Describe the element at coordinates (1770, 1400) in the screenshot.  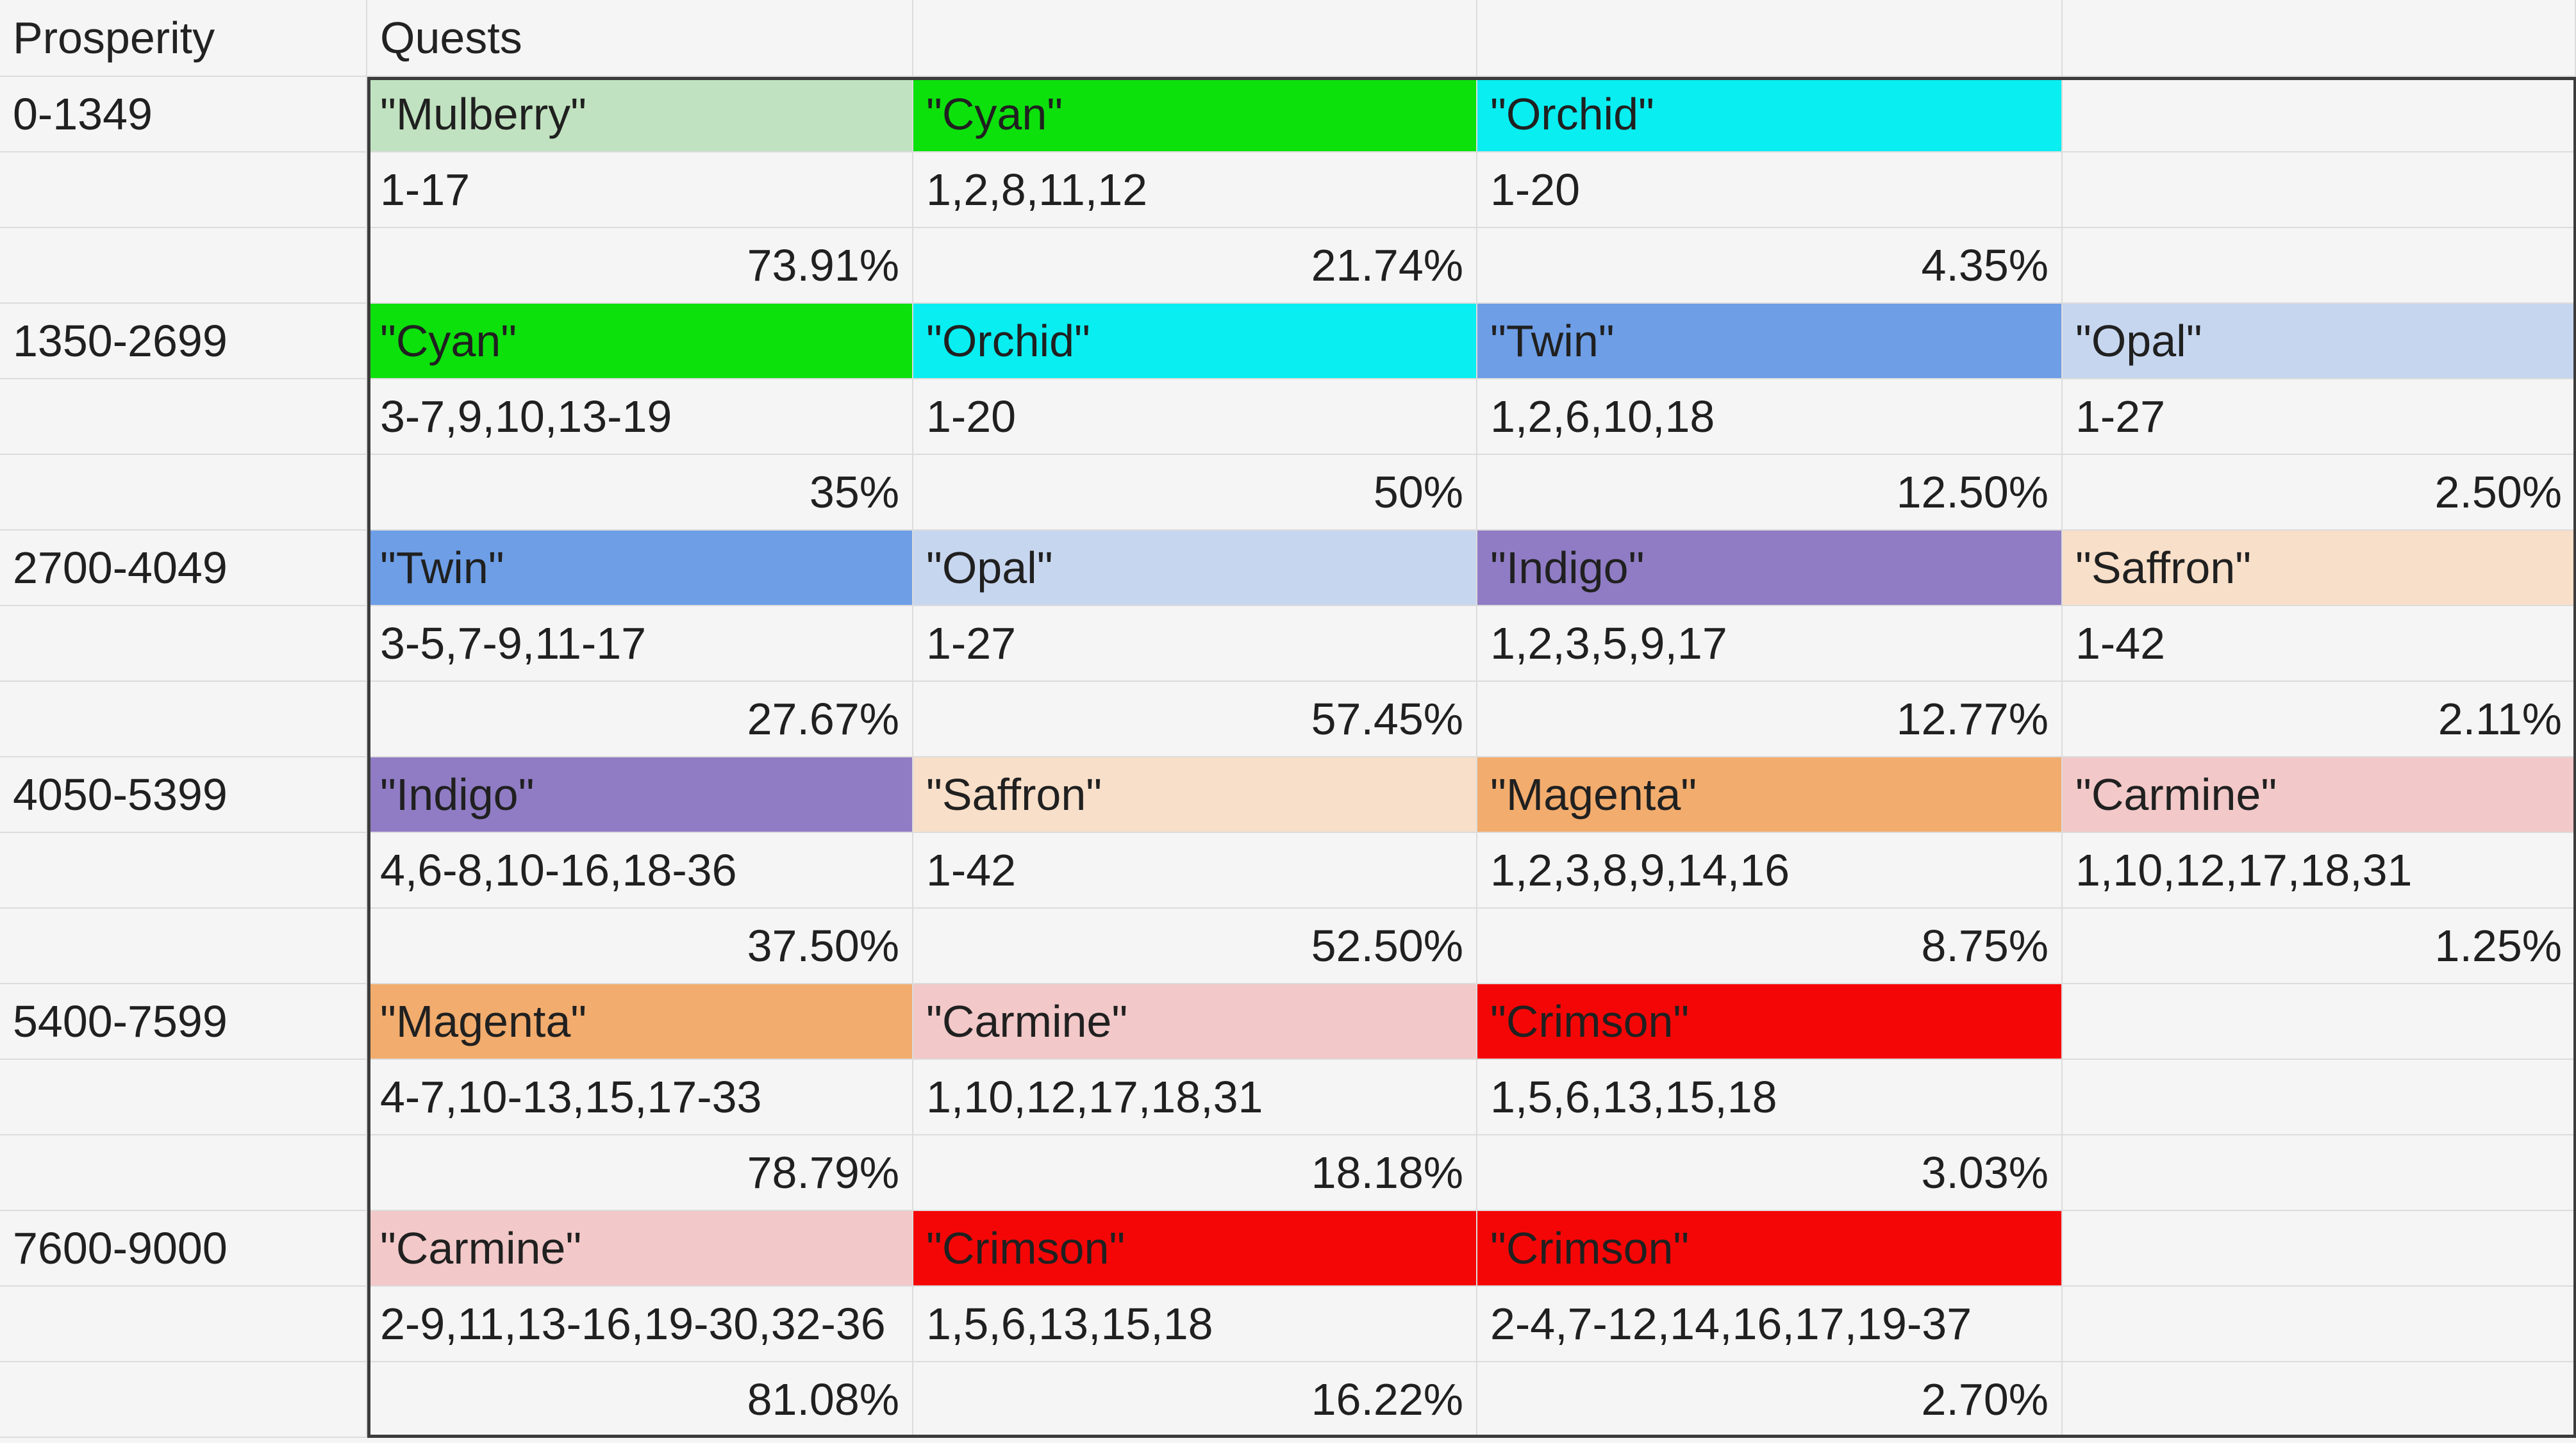
I see `quest-percent-cell: 2.70%` at that location.